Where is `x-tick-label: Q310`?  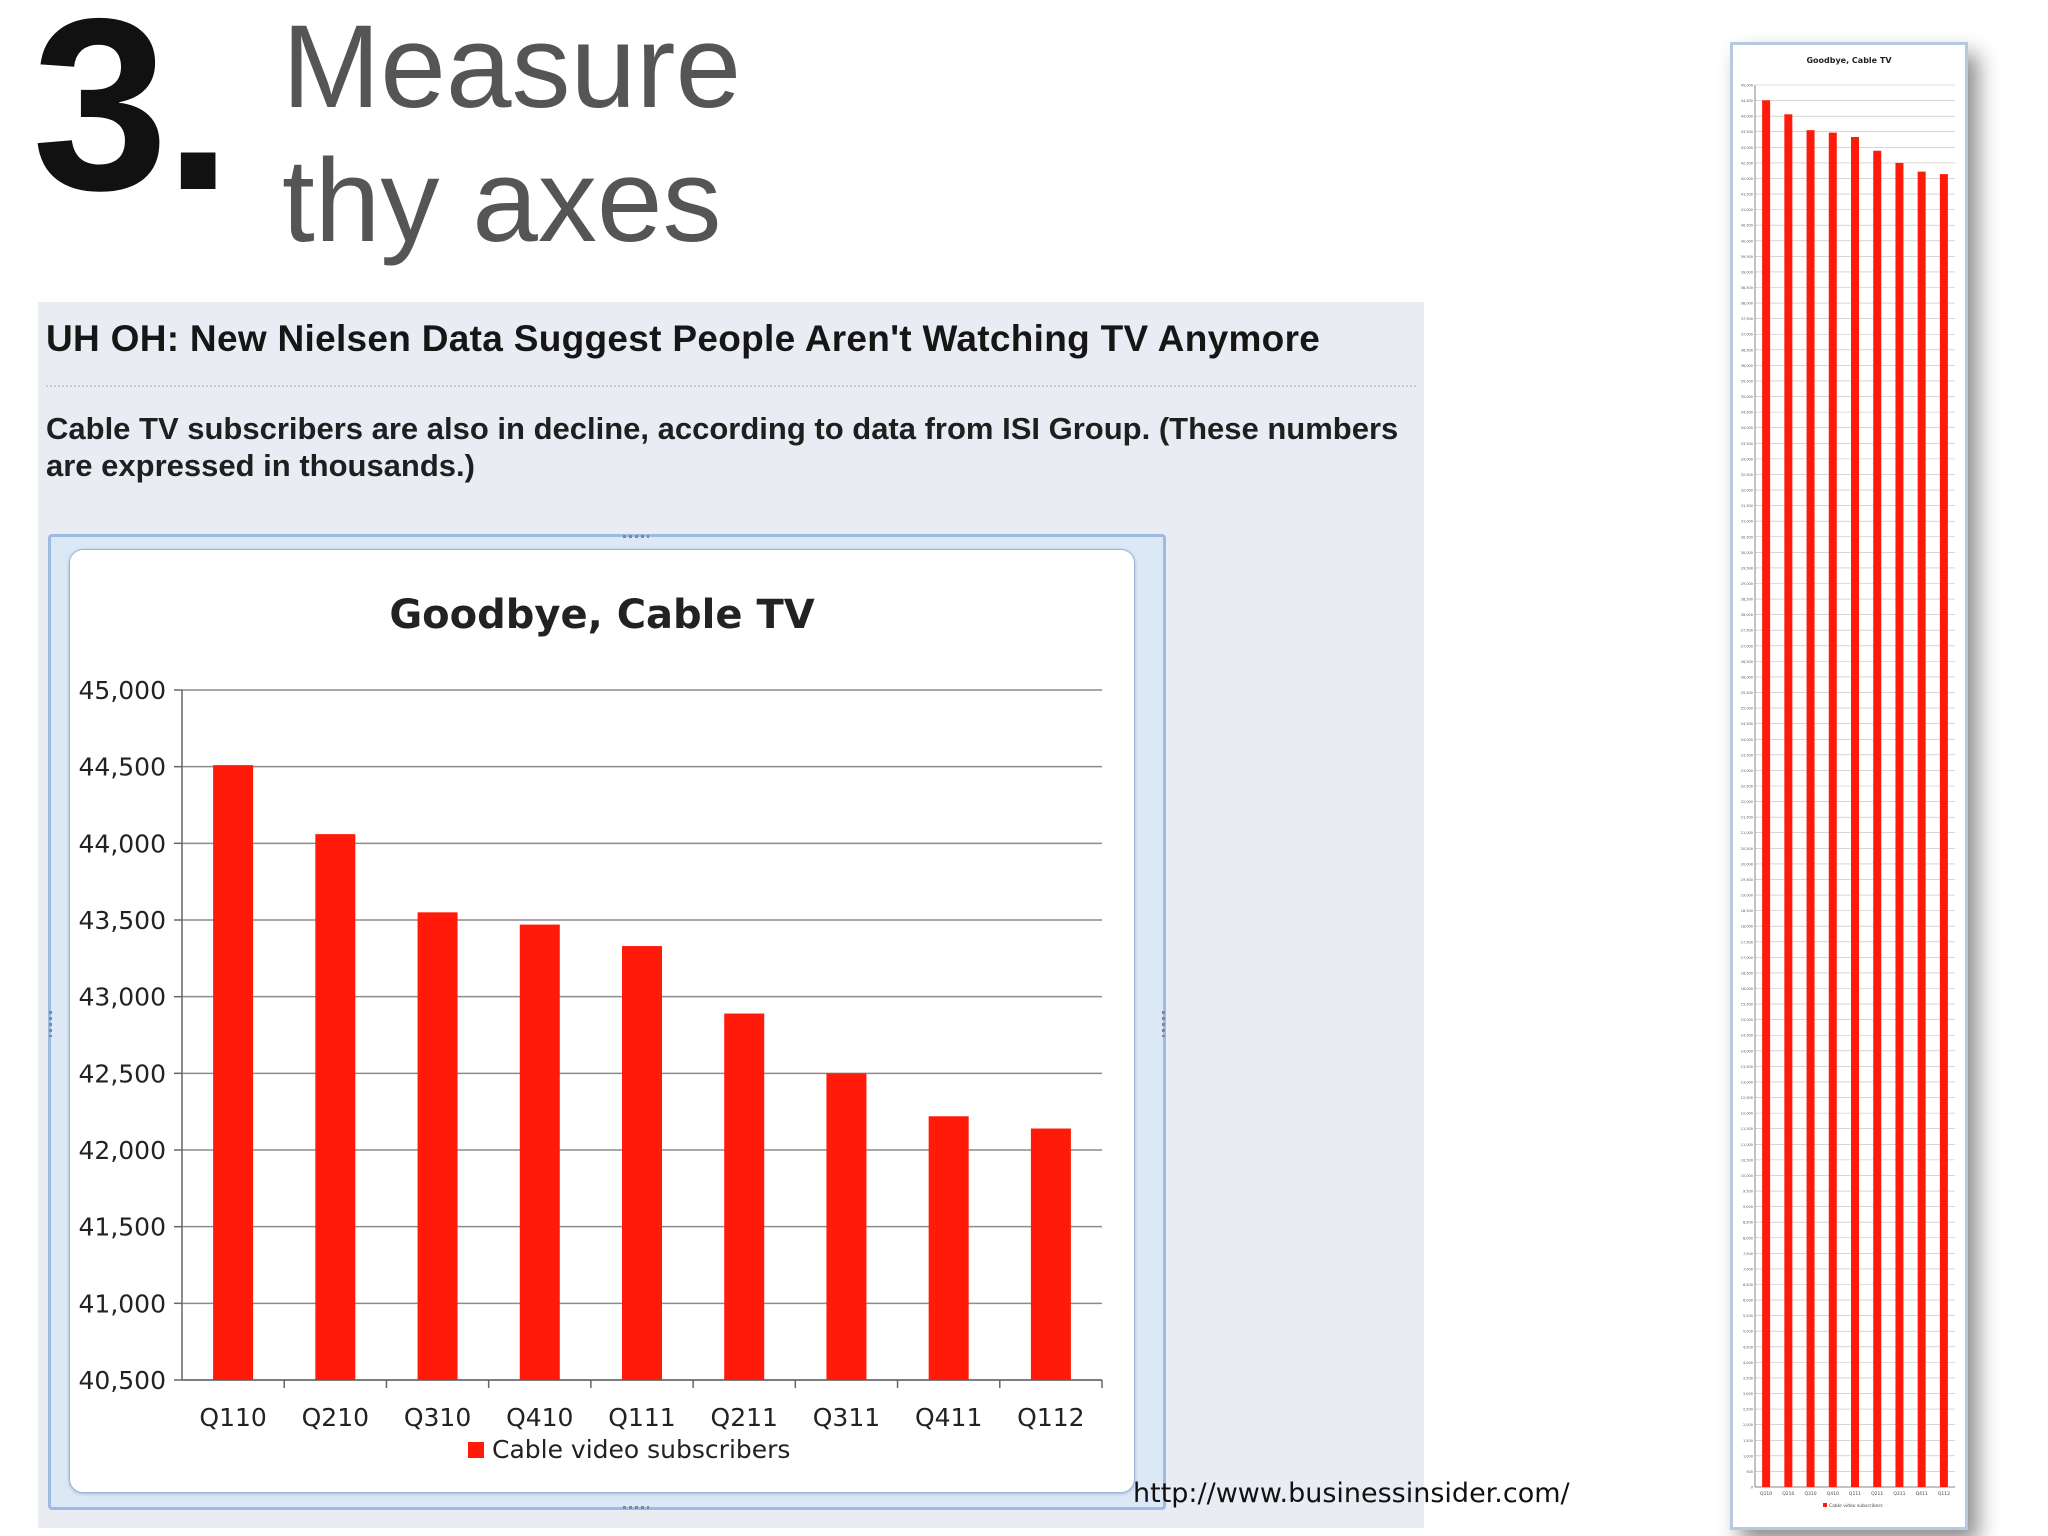
x-tick-label: Q310 is located at coordinates (437, 1417).